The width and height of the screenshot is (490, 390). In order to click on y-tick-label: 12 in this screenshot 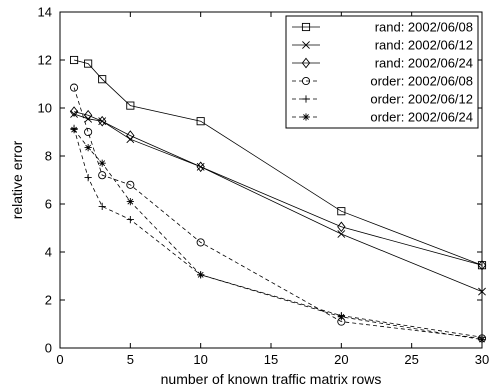, I will do `click(45, 60)`.